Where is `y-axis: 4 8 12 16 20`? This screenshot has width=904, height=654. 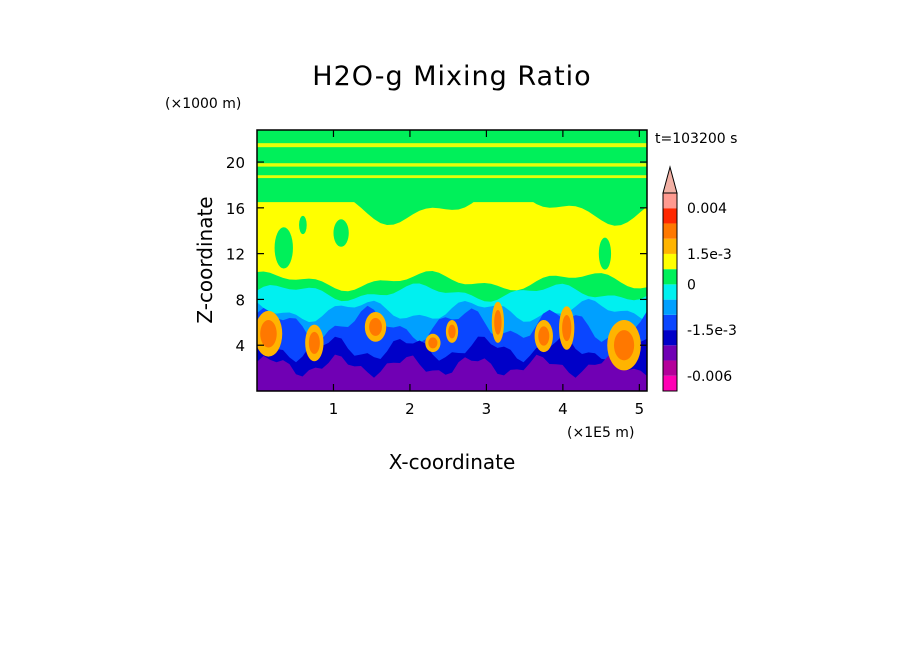 y-axis: 4 8 12 16 20 is located at coordinates (436, 254).